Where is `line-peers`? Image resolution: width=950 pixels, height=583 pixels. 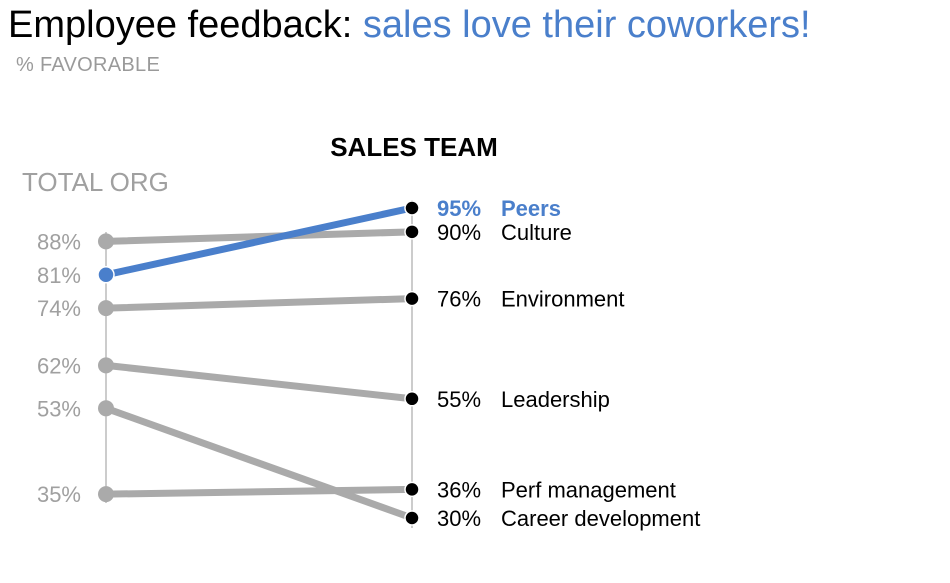 line-peers is located at coordinates (259, 241).